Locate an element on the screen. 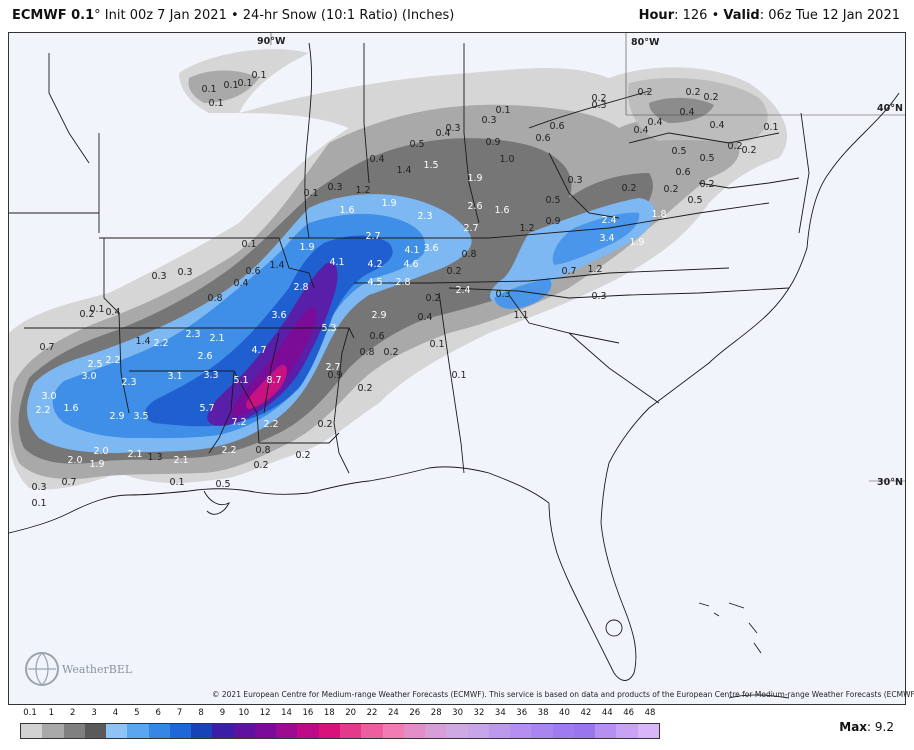  colorbar-tick-label: 26 is located at coordinates (415, 713).